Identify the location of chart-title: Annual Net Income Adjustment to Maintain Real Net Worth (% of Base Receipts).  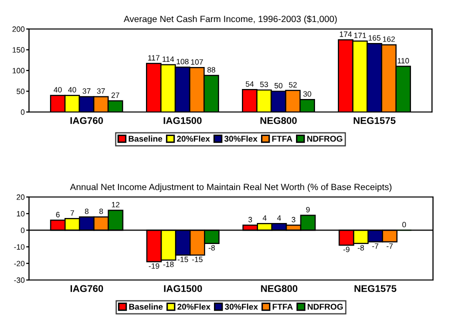
(231, 188).